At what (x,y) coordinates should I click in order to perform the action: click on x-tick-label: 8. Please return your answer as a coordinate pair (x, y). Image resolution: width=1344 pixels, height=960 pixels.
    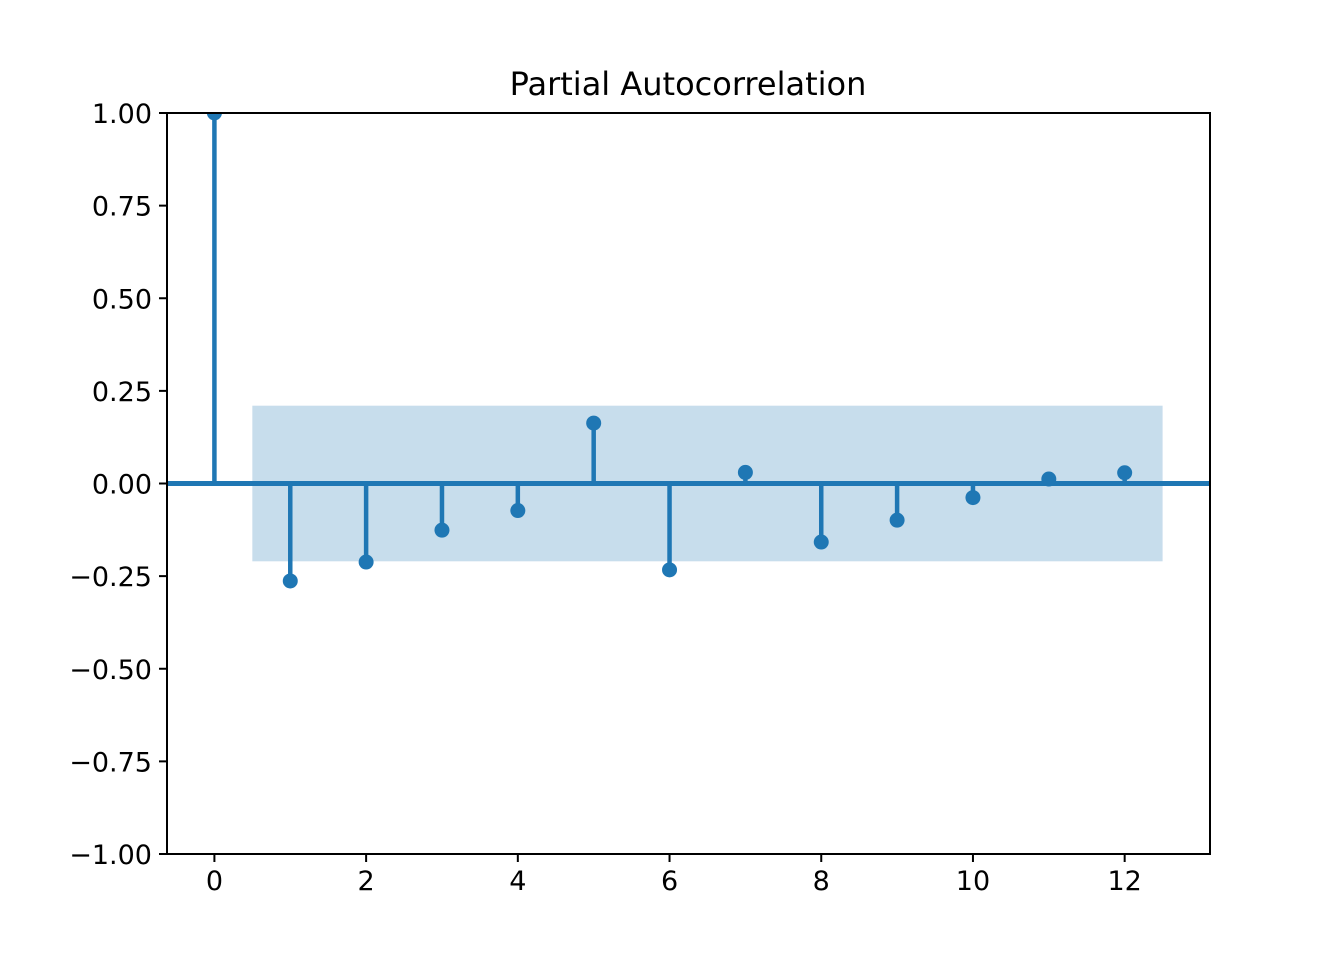
    Looking at the image, I should click on (821, 881).